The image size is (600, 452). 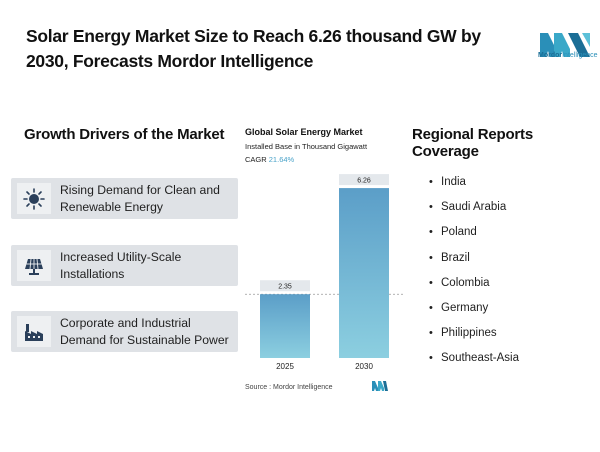 I want to click on region-item: • Philippines, so click(x=474, y=337).